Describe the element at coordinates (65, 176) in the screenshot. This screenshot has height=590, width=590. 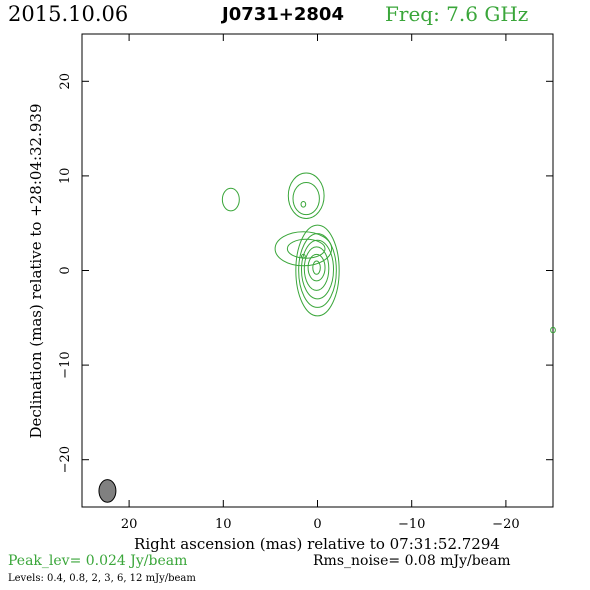
I see `y-tick-label: 10` at that location.